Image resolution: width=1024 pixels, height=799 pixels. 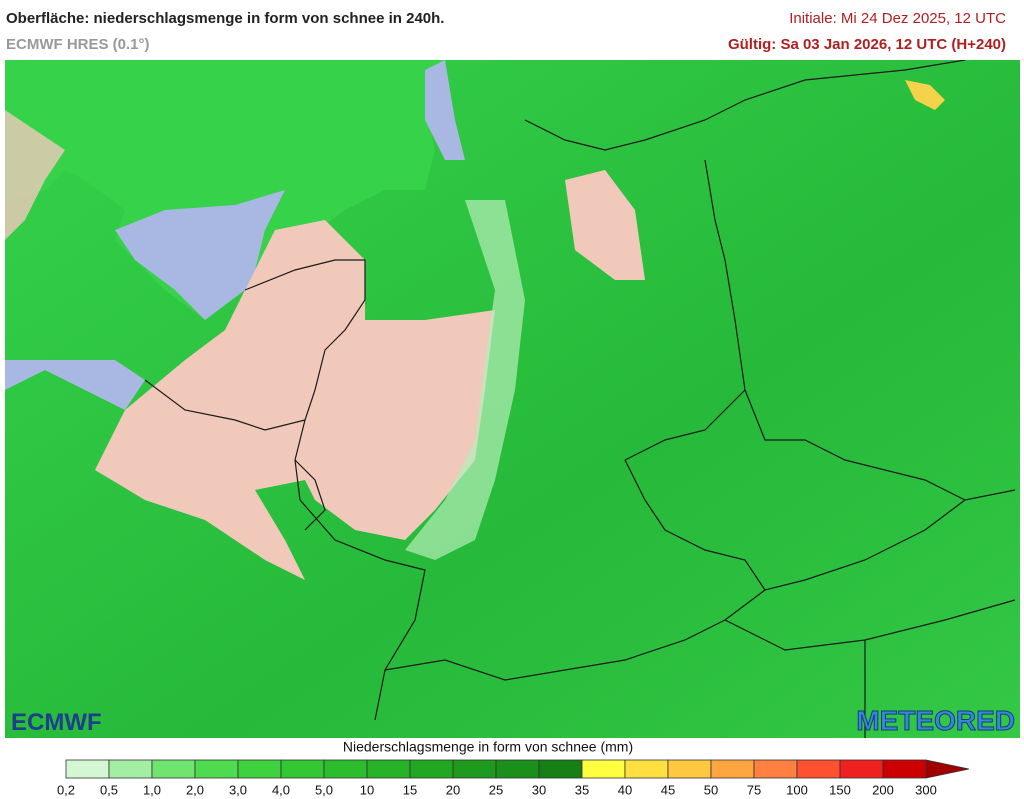 I want to click on legend-label: 25, so click(x=496, y=789).